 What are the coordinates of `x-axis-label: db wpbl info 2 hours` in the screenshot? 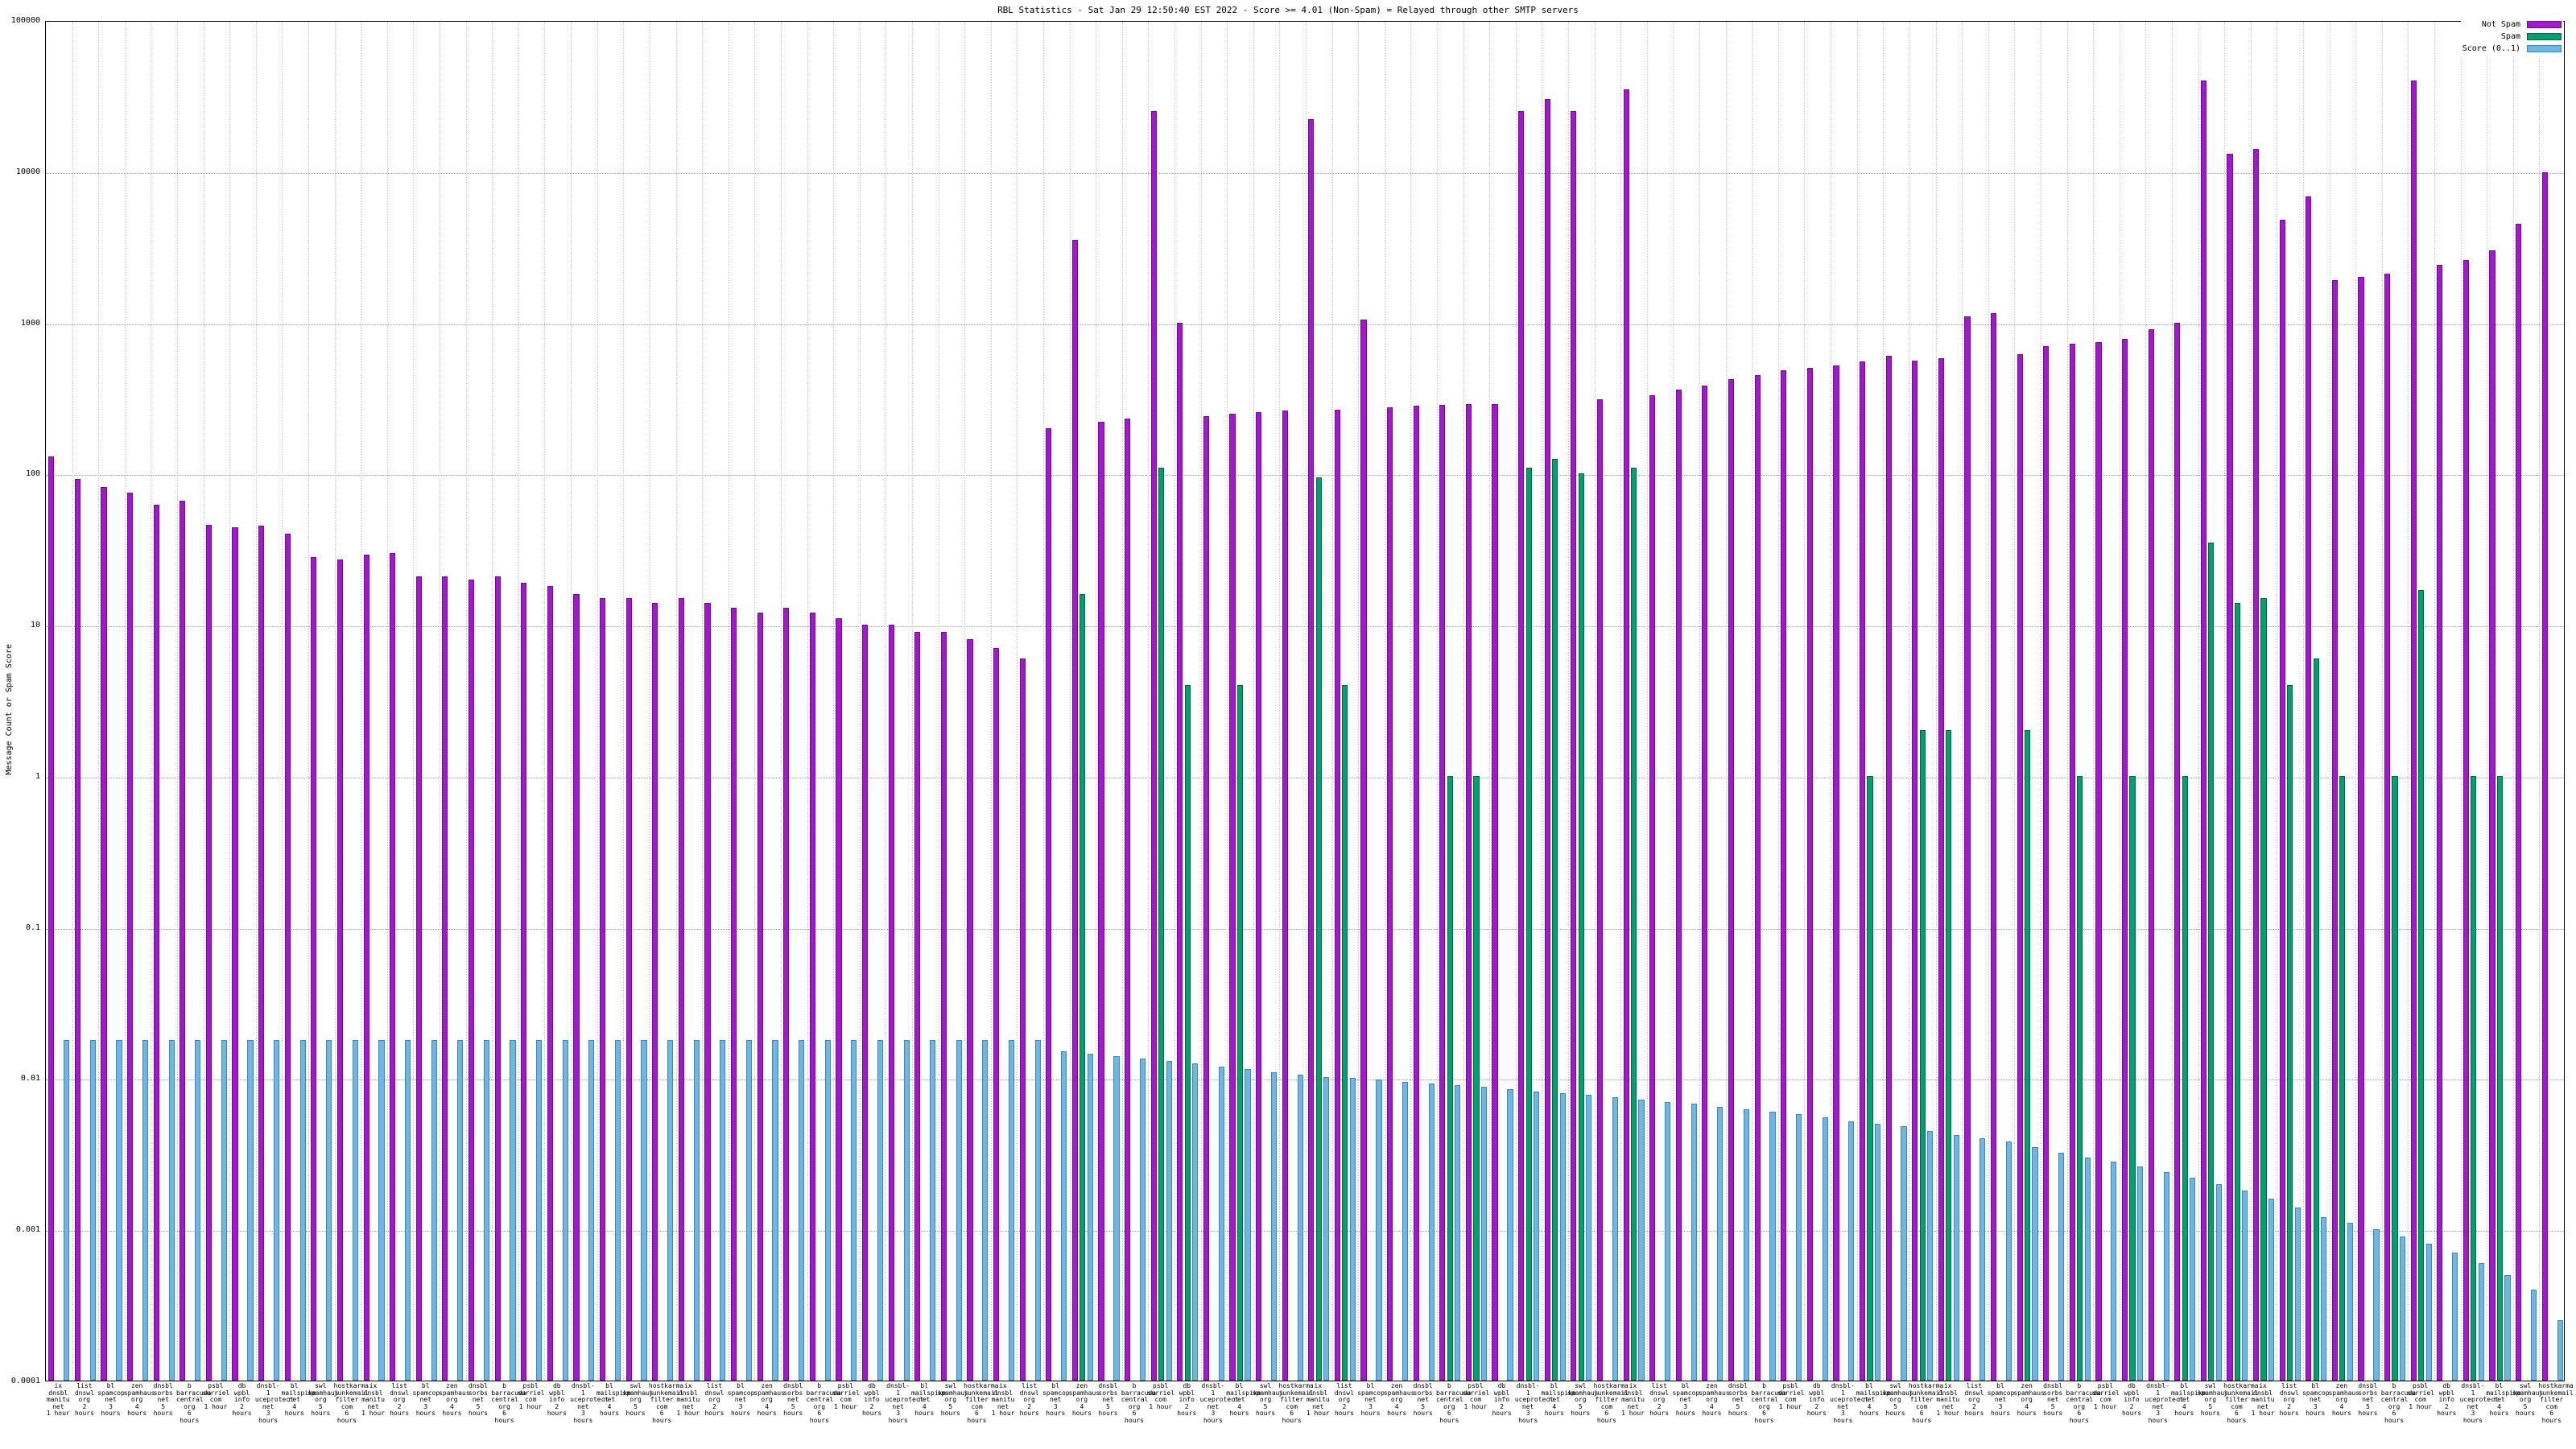 It's located at (242, 1399).